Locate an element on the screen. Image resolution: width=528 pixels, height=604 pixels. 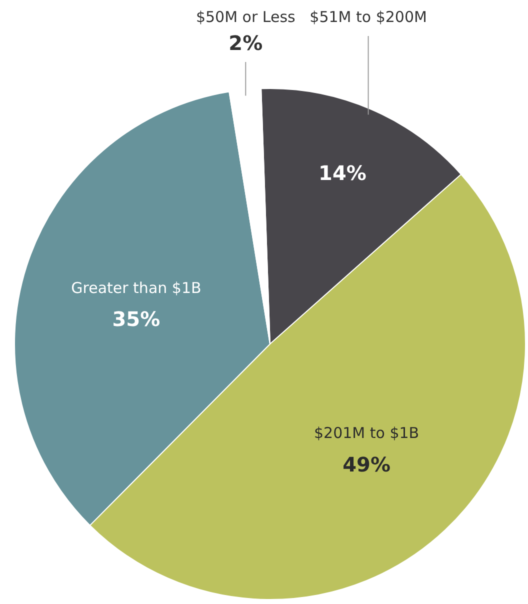
slice-label: $51M to $200M is located at coordinates (368, 17).